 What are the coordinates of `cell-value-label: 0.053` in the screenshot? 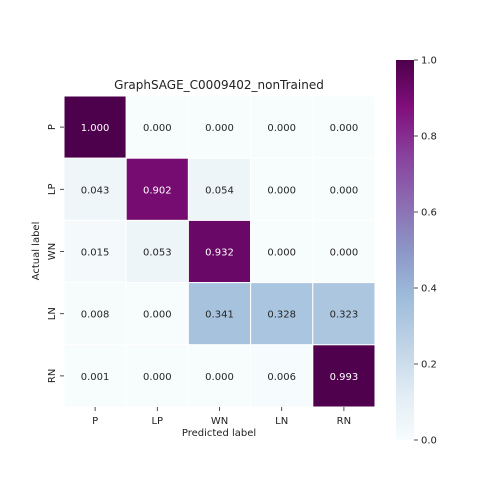 It's located at (157, 253).